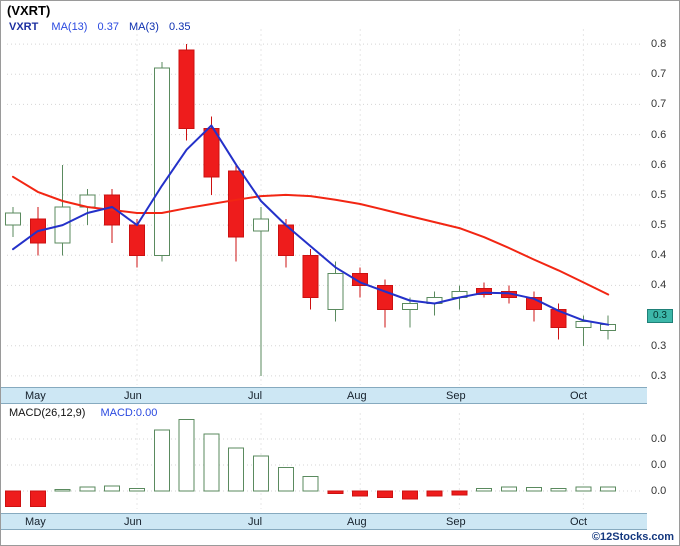 The width and height of the screenshot is (680, 546). What do you see at coordinates (47, 413) in the screenshot?
I see `macd-label: MACD(26,12,9)` at bounding box center [47, 413].